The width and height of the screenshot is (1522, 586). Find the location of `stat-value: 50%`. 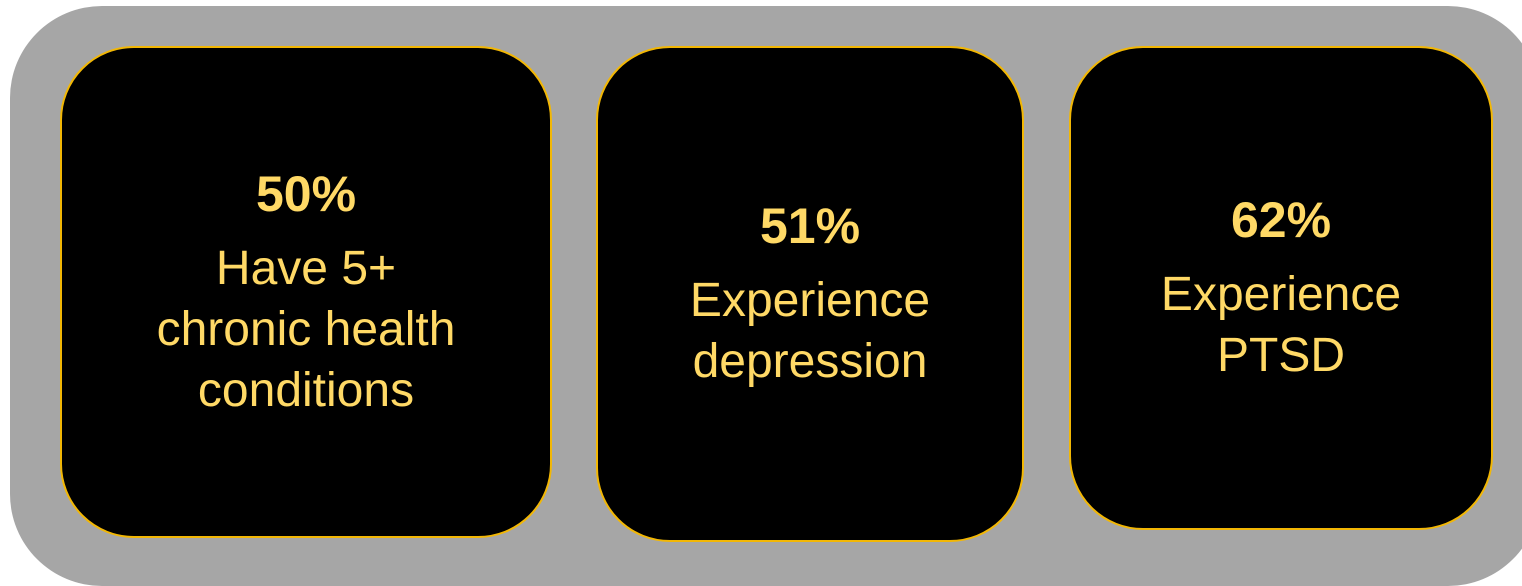

stat-value: 50% is located at coordinates (306, 193).